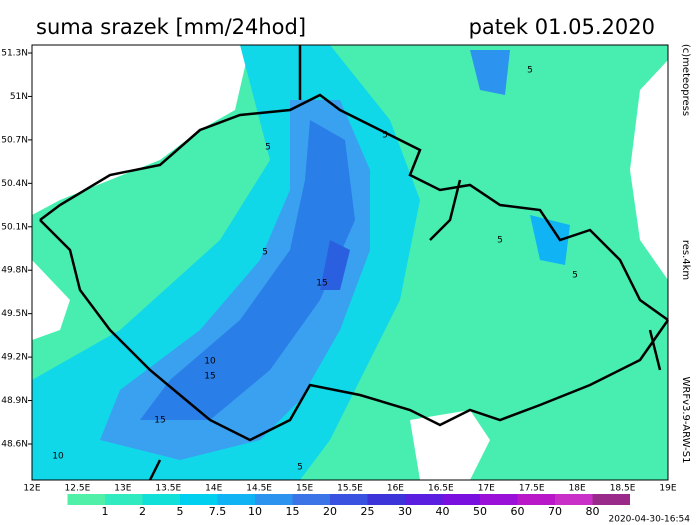 This screenshot has width=700, height=525. I want to click on lat-label: 48.9N, so click(14, 401).